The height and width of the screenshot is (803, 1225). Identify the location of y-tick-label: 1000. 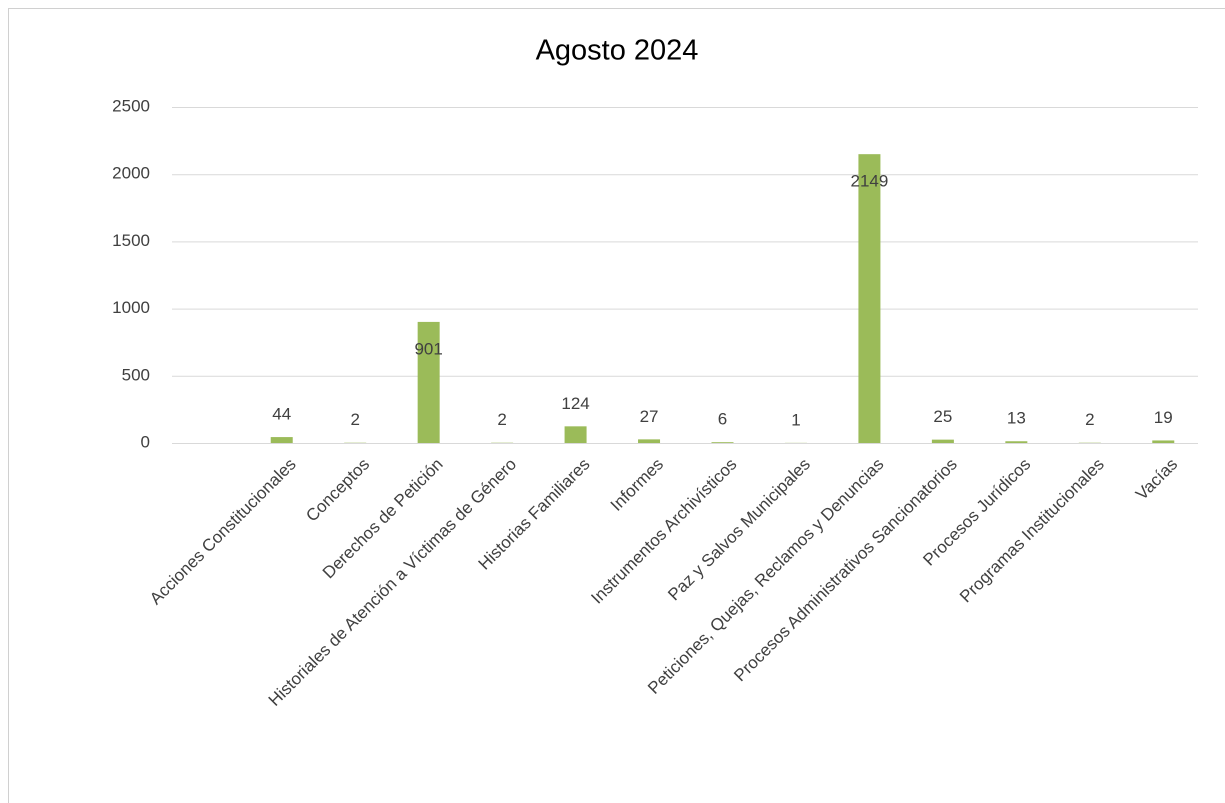
(131, 307).